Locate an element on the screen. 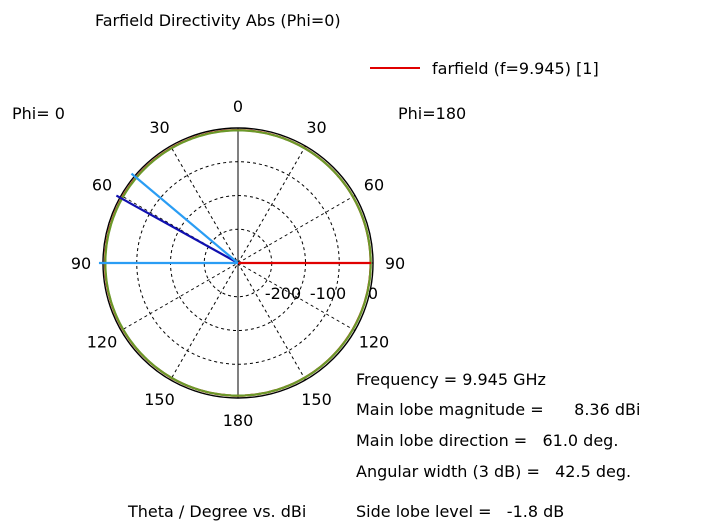 Image resolution: width=706 pixels, height=526 pixels. lobe-markers is located at coordinates (168, 218).